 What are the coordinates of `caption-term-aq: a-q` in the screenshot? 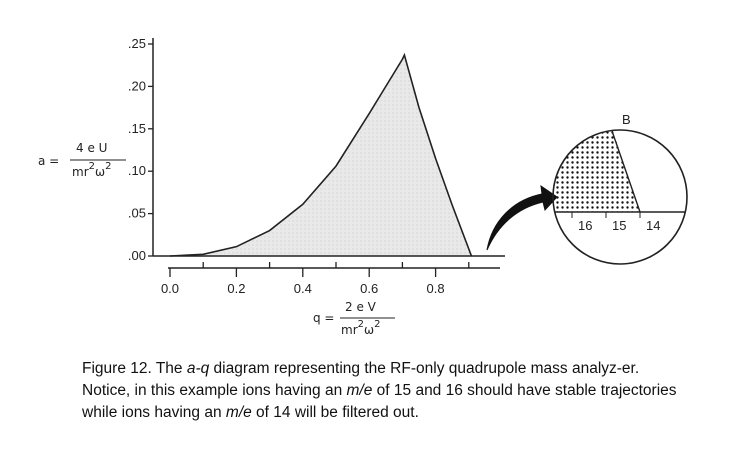 It's located at (198, 368).